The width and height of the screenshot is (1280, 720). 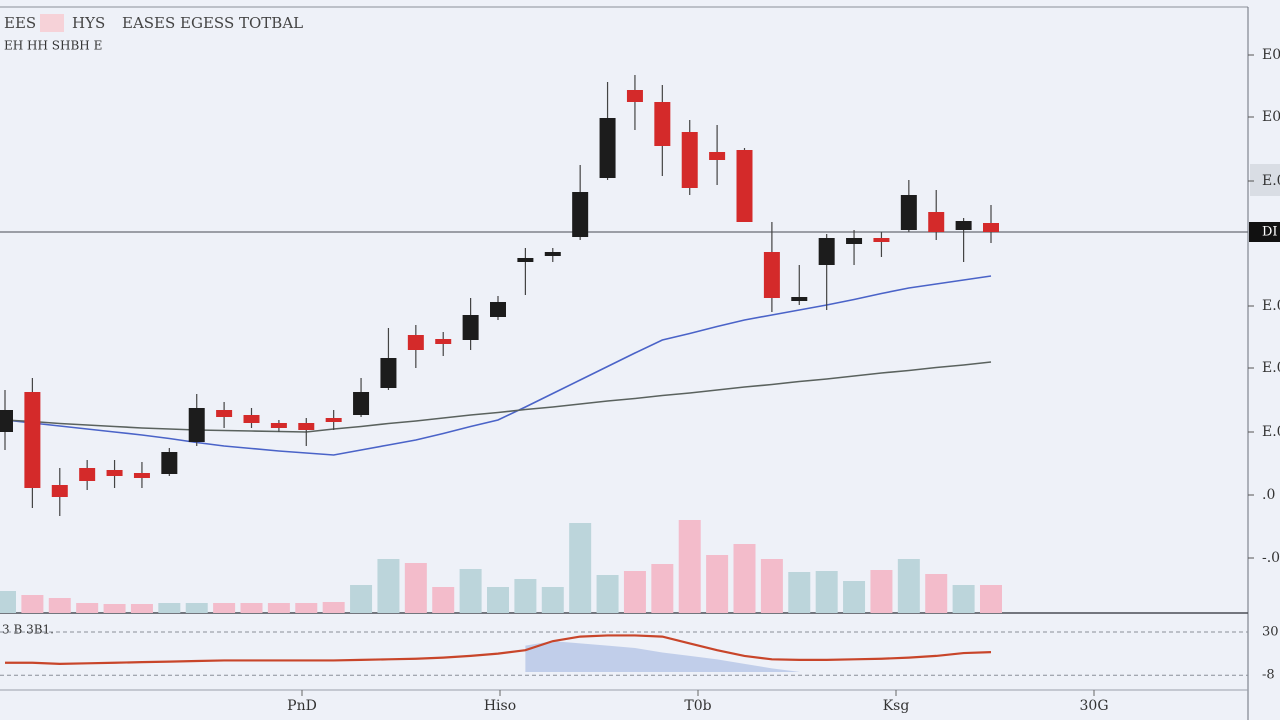 What do you see at coordinates (52, 23) in the screenshot?
I see `header-swatch` at bounding box center [52, 23].